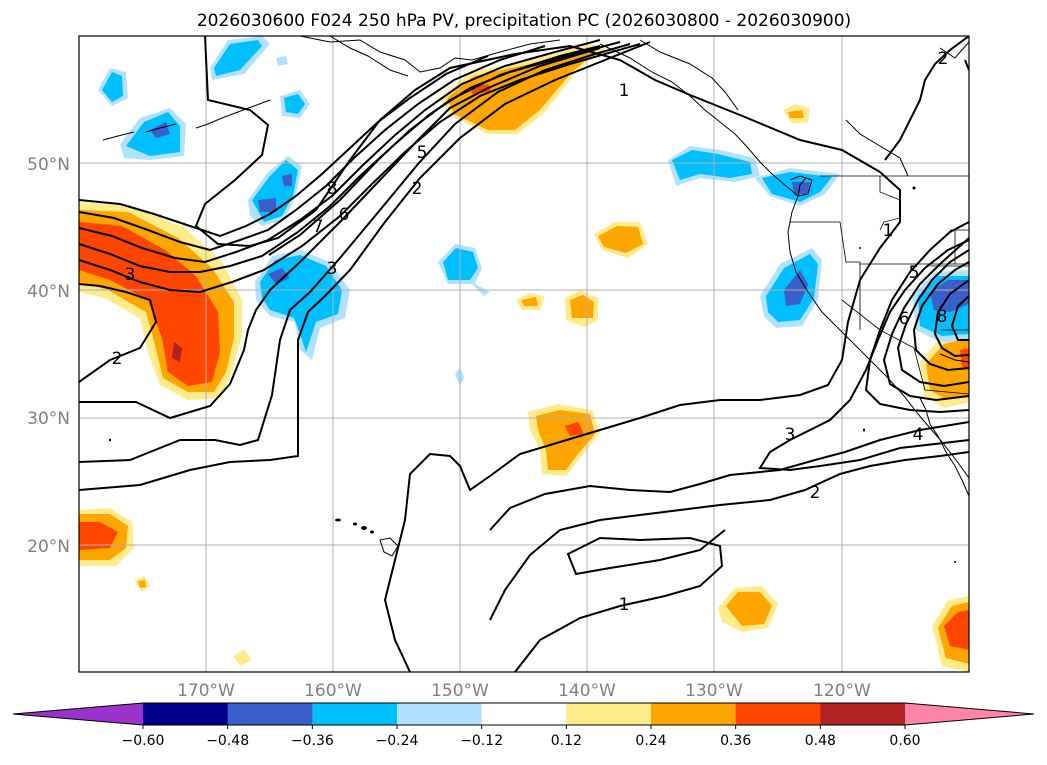 The width and height of the screenshot is (1047, 765). Describe the element at coordinates (566, 741) in the screenshot. I see `colorbar-tick-label: 0.12` at that location.